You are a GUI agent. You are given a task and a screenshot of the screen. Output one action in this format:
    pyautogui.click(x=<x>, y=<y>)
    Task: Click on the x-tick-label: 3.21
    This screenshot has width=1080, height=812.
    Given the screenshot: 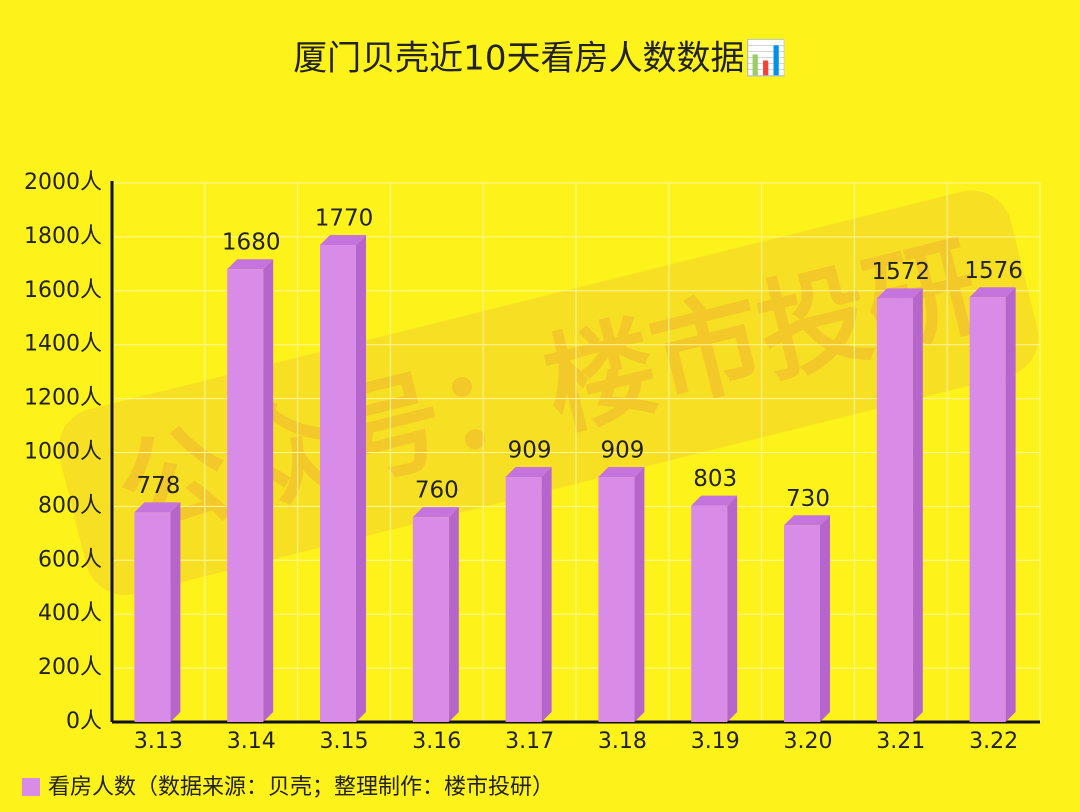 What is the action you would take?
    pyautogui.click(x=900, y=741)
    